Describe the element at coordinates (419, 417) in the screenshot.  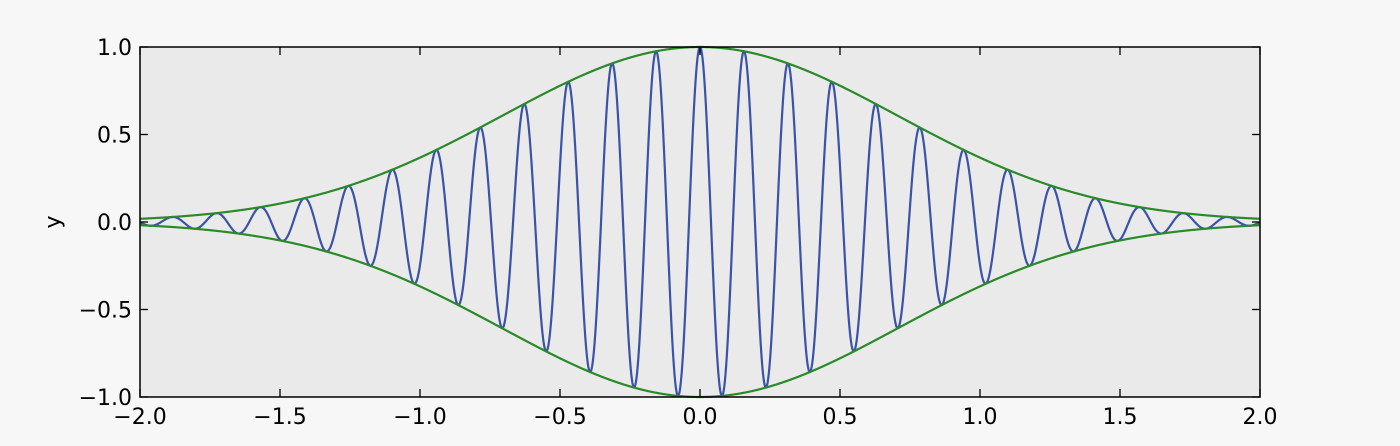
I see `x-tick-label: −1.0` at that location.